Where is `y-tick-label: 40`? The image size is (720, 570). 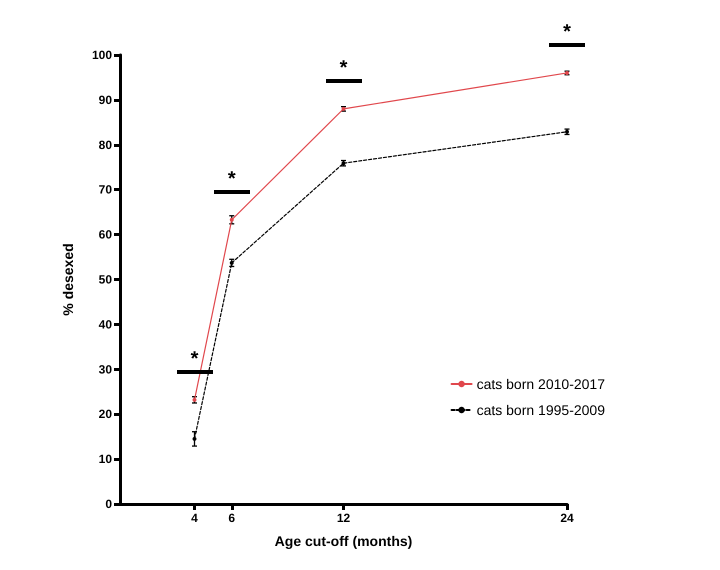
y-tick-label: 40 is located at coordinates (105, 324).